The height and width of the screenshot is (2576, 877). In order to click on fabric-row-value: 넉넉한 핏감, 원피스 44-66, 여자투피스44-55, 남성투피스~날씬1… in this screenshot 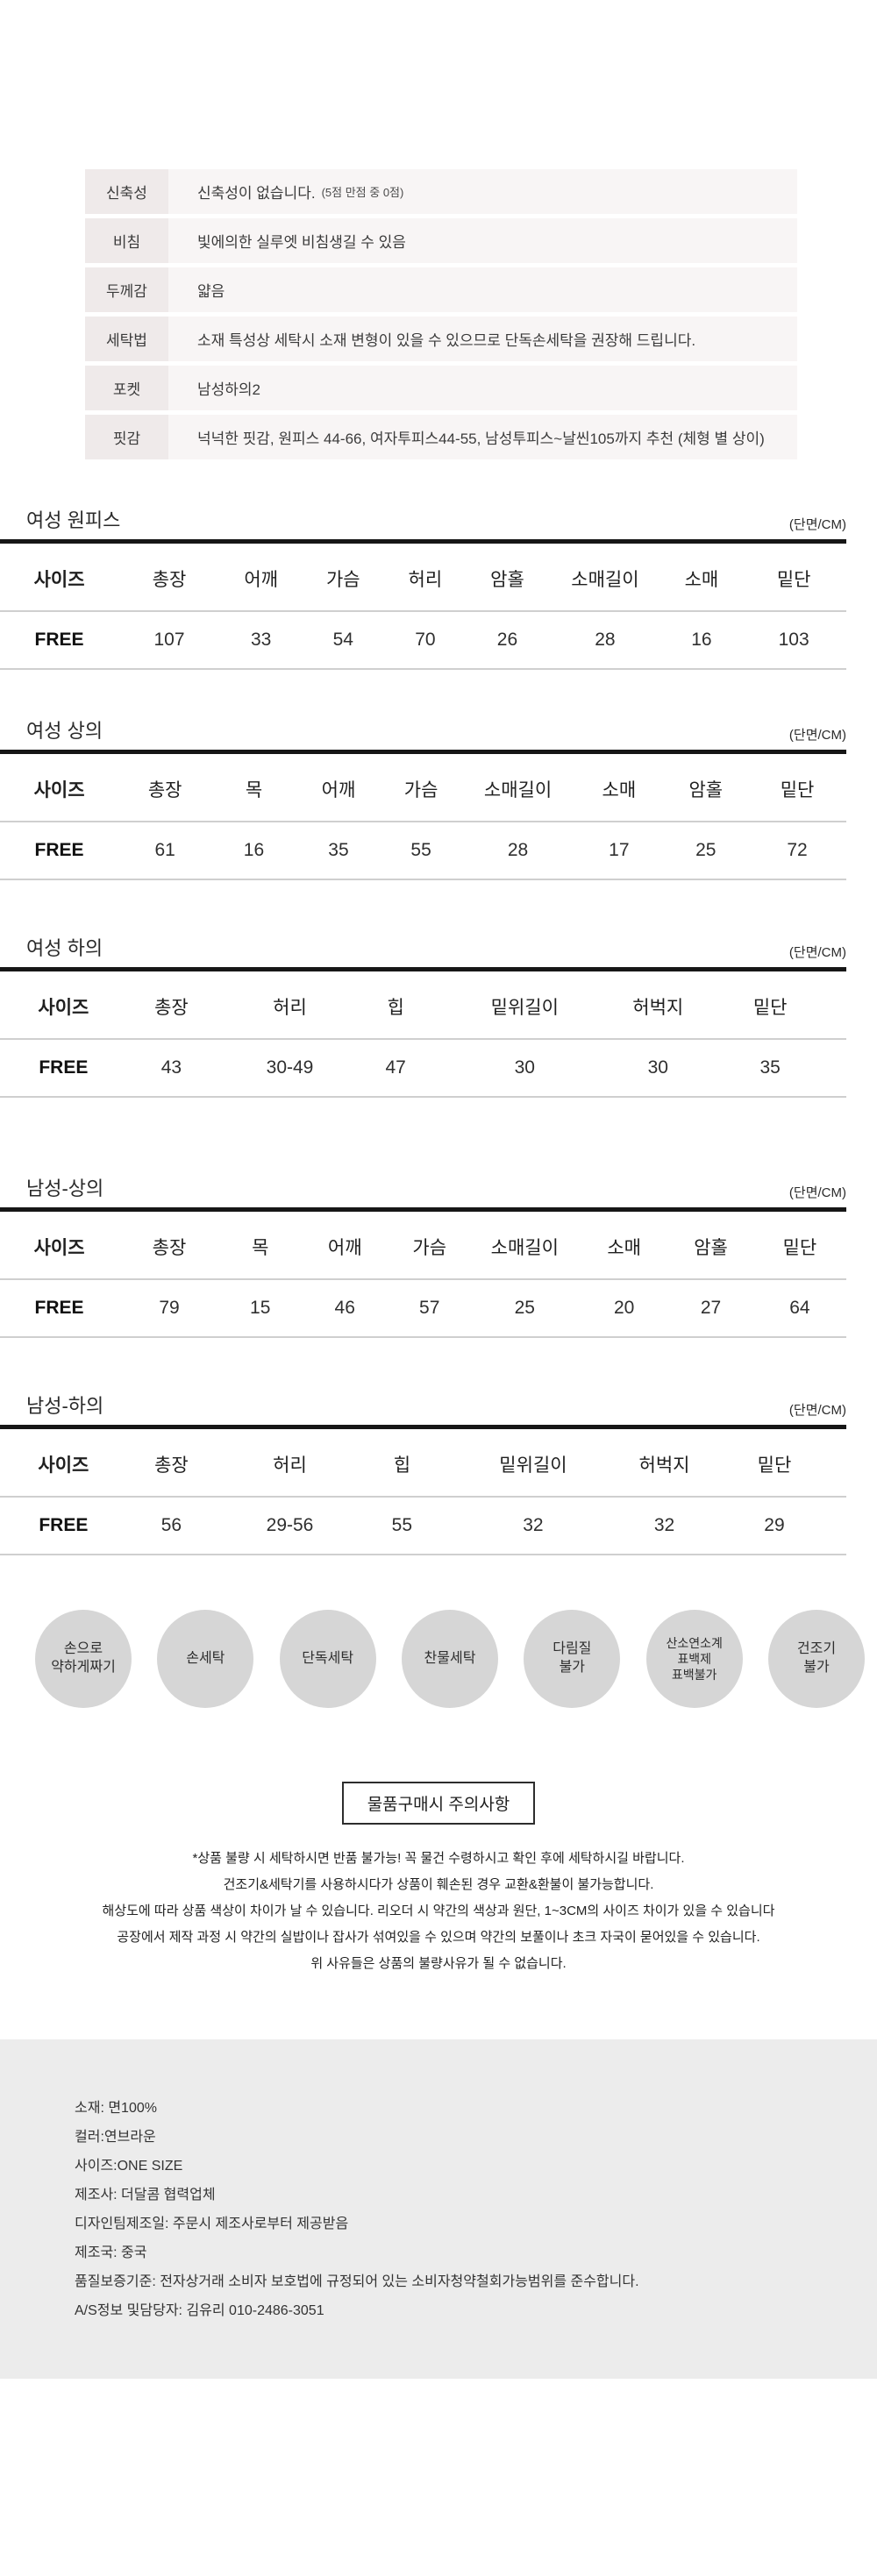, I will do `click(471, 437)`.